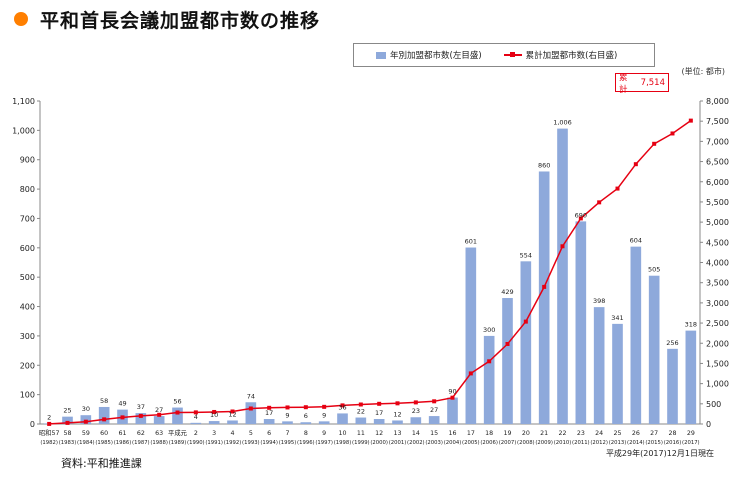  Describe the element at coordinates (654, 443) in the screenshot. I see `x-tick-year-label: (2015)` at that location.